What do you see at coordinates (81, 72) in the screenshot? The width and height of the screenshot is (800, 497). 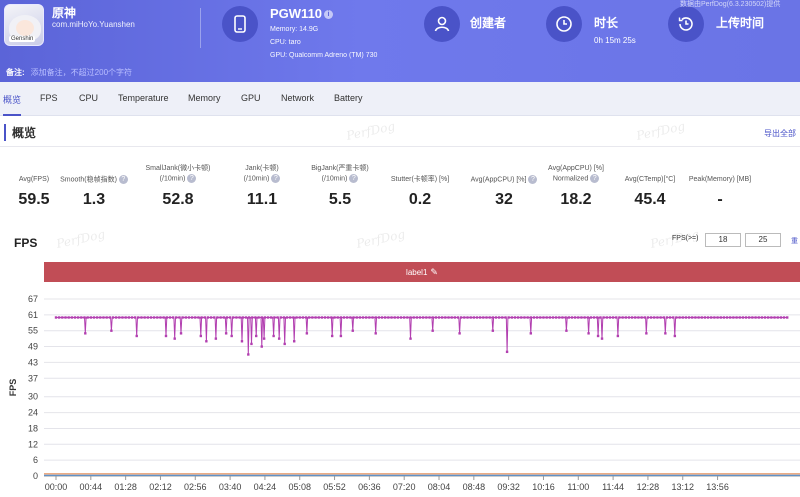 I see `note-input: 添加备注，不超过200个字符` at bounding box center [81, 72].